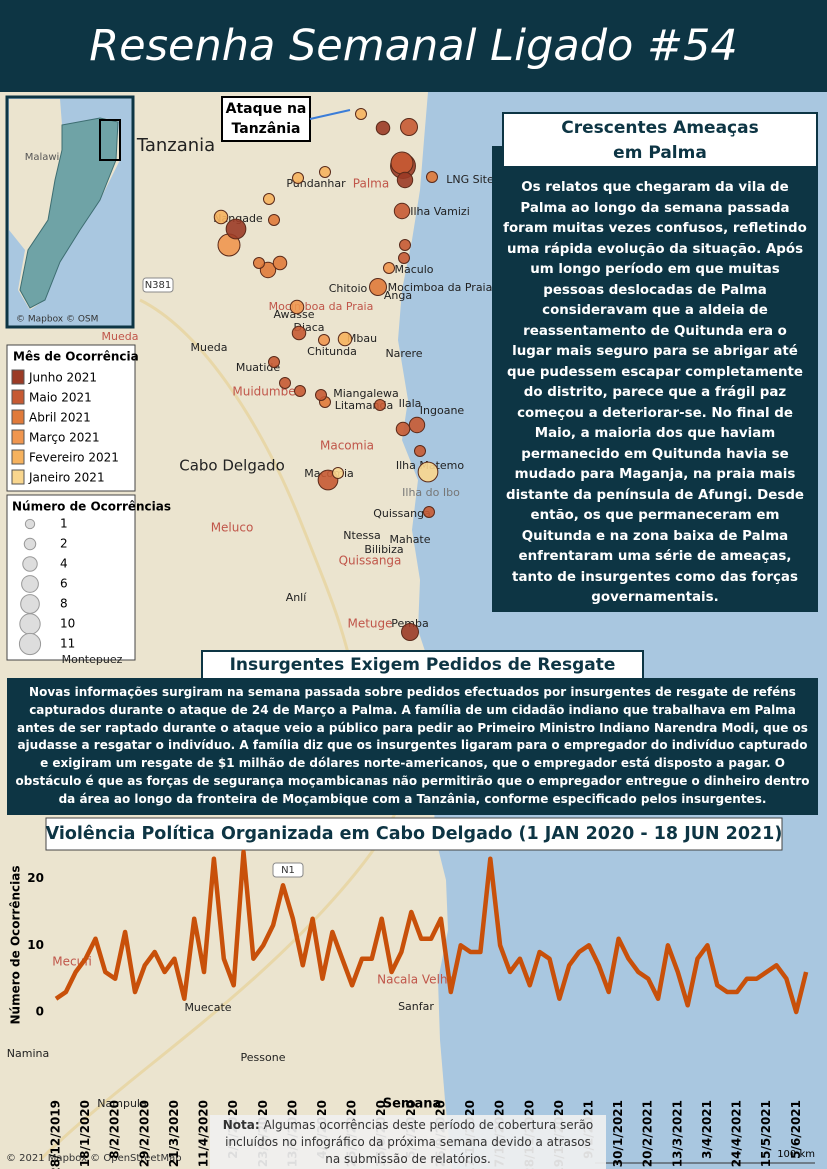  I want to click on x-tick-label: 11/4/2020, so click(204, 1133).